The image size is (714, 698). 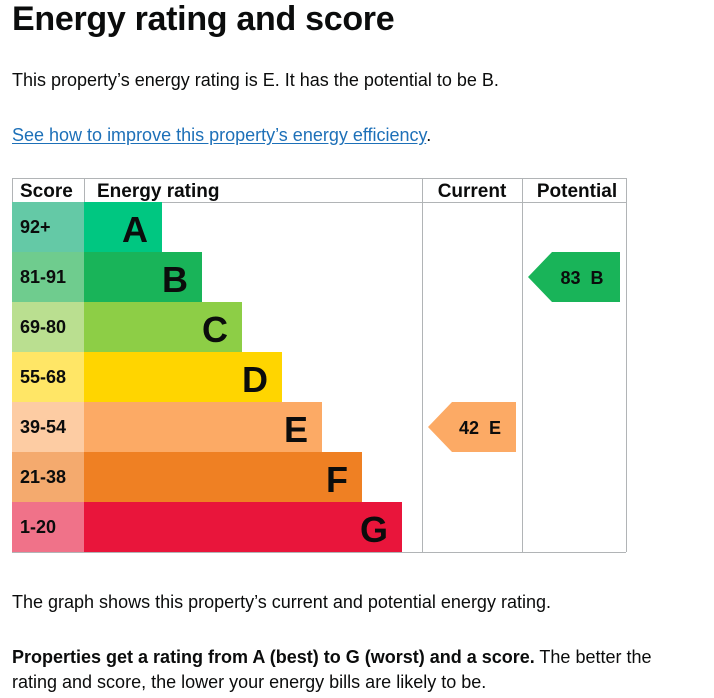 I want to click on band-letter: C, so click(x=215, y=329).